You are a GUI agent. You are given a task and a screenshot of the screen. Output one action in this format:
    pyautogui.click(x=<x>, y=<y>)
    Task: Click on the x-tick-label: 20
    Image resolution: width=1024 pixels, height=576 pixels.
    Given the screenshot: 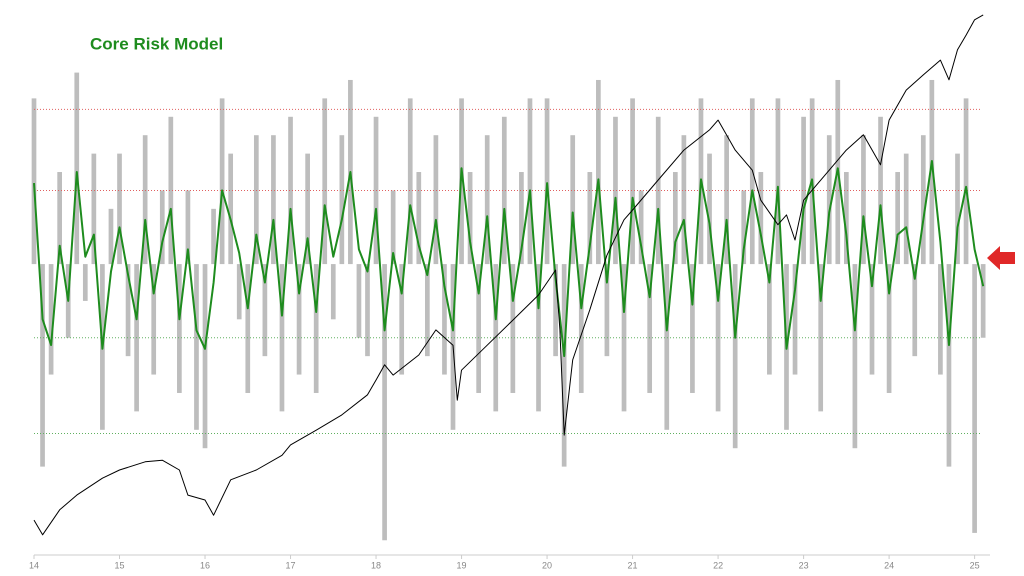 What is the action you would take?
    pyautogui.click(x=547, y=565)
    